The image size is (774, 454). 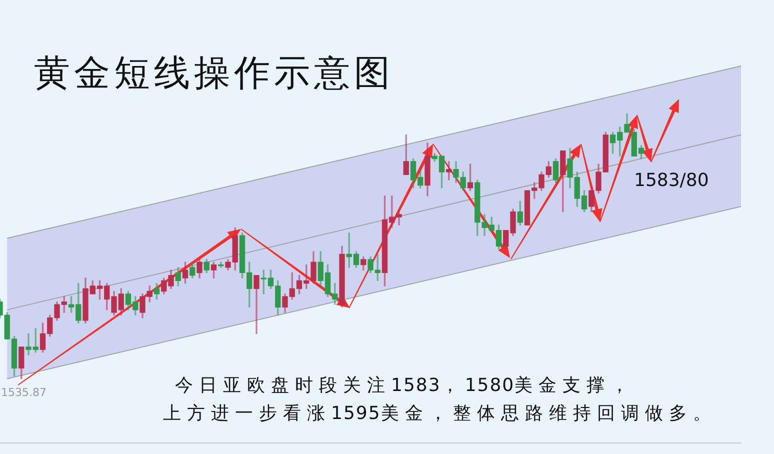 What do you see at coordinates (214, 74) in the screenshot?
I see `chart-title: 黄金短线操作示意图` at bounding box center [214, 74].